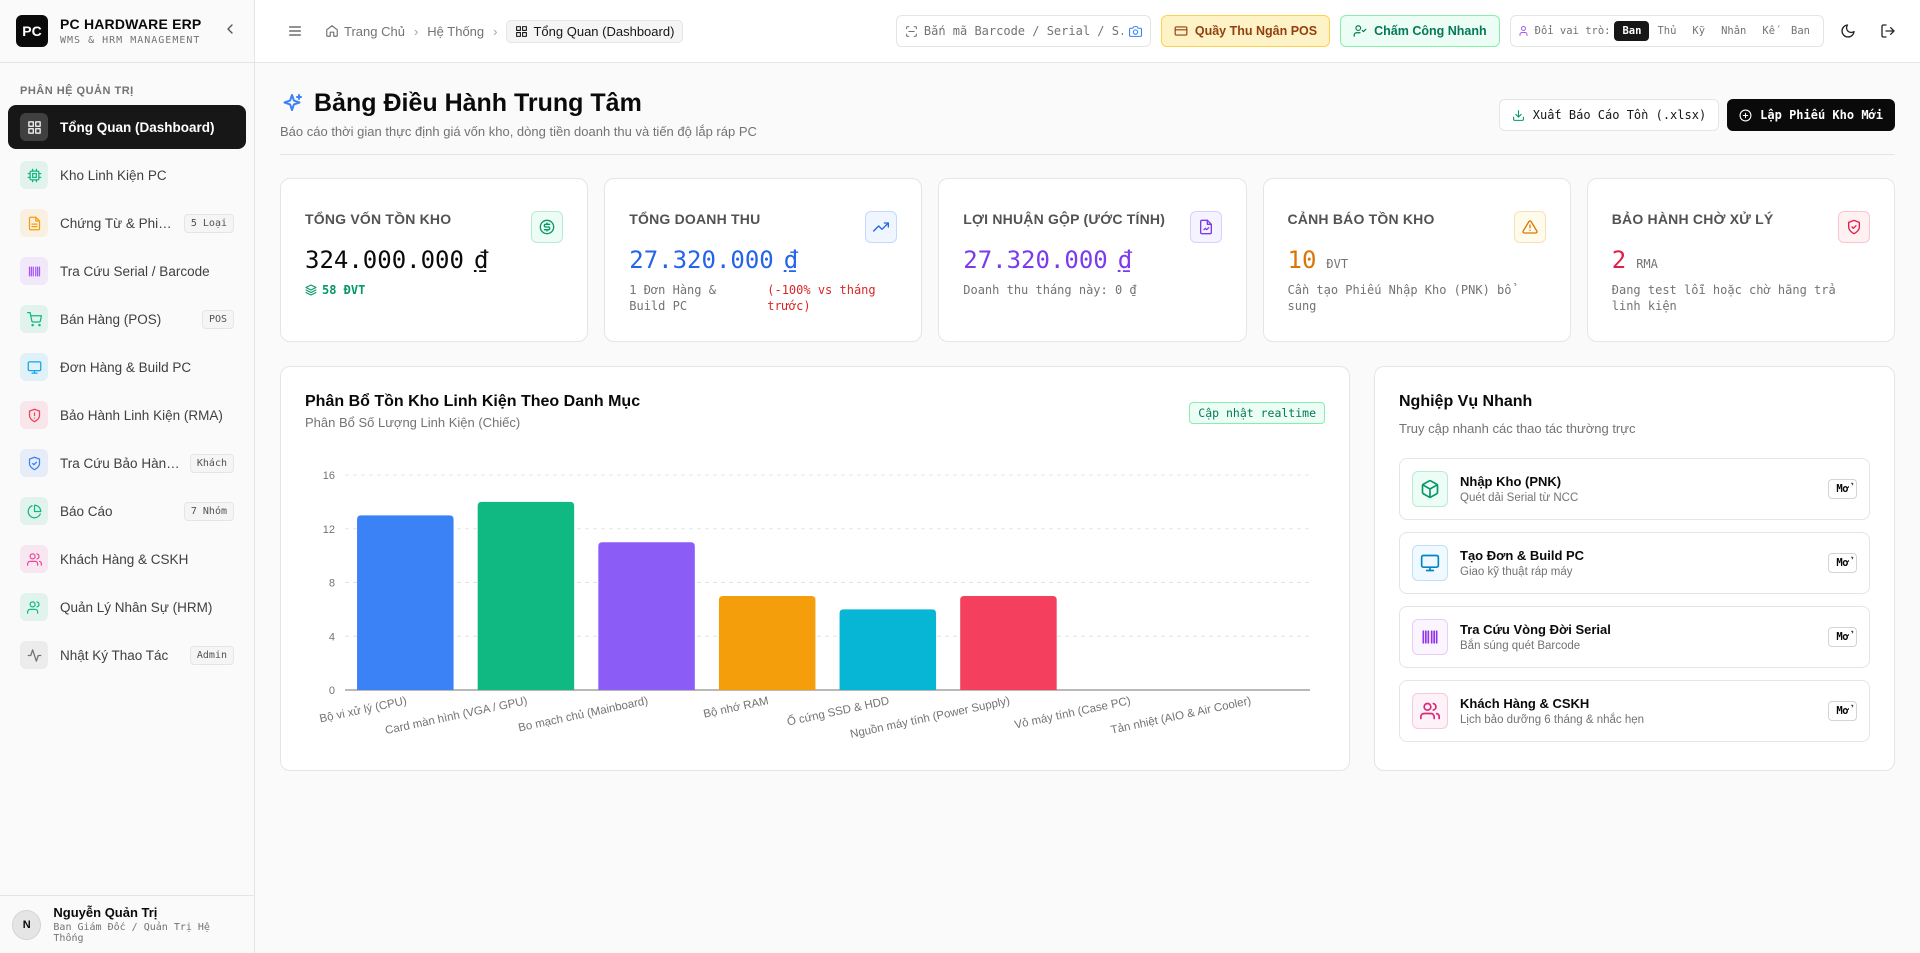  Describe the element at coordinates (365, 31) in the screenshot. I see `breadcrumb-home: Trang Chủ` at that location.